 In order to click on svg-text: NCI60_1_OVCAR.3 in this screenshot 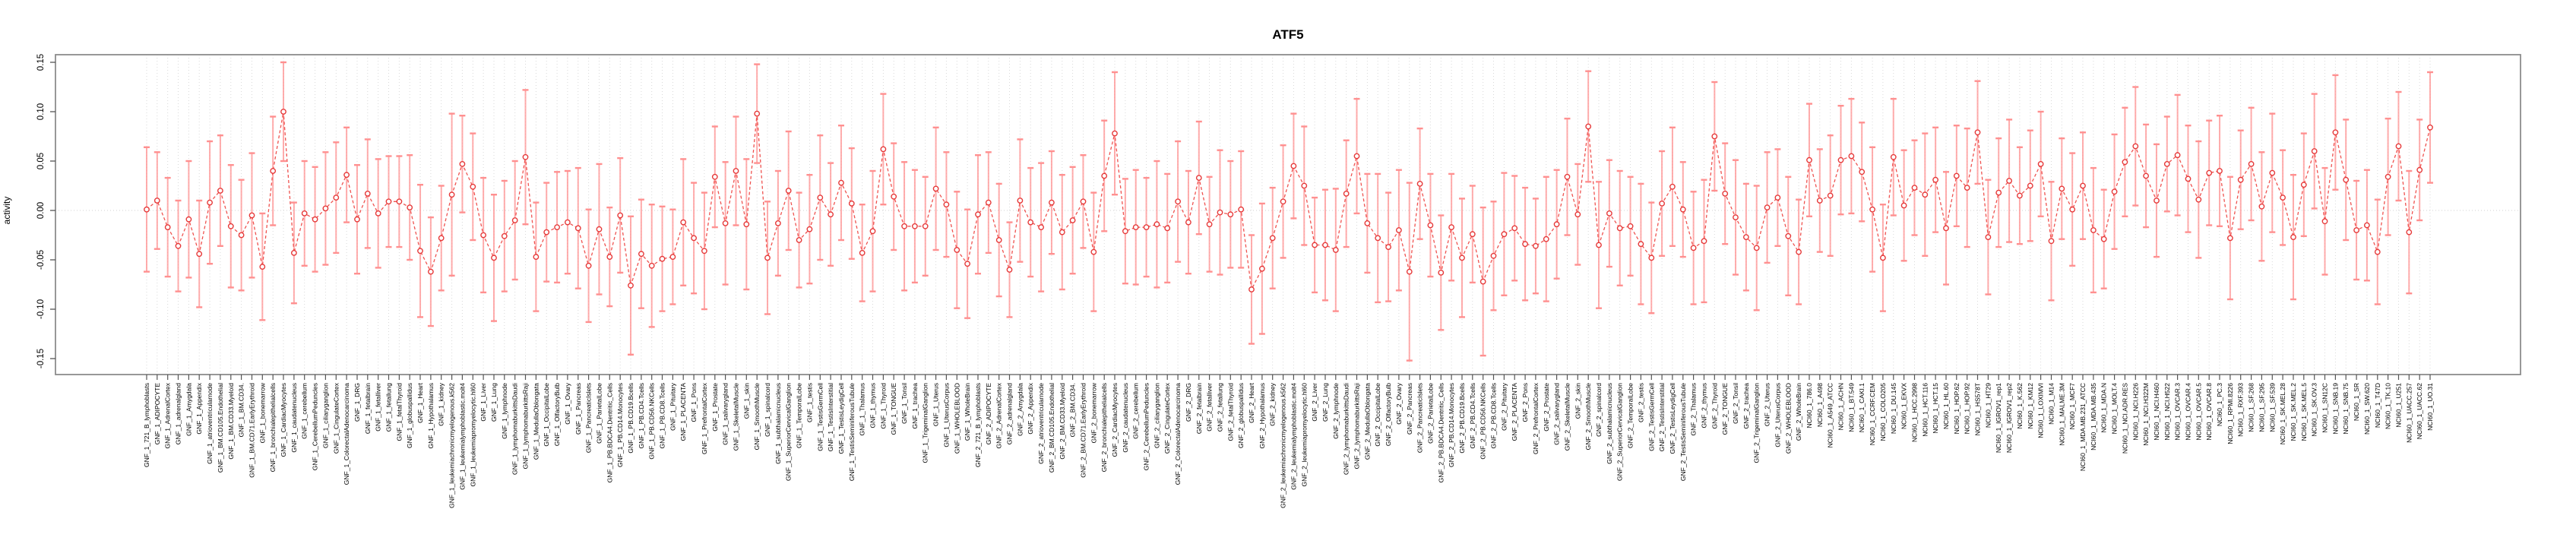, I will do `click(2178, 412)`.